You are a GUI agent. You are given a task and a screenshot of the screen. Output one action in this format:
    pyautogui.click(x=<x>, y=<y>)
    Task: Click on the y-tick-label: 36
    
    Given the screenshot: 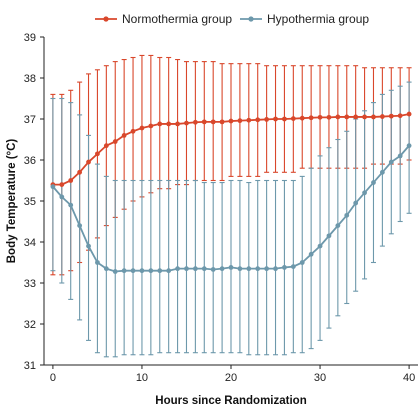 What is the action you would take?
    pyautogui.click(x=30, y=161)
    